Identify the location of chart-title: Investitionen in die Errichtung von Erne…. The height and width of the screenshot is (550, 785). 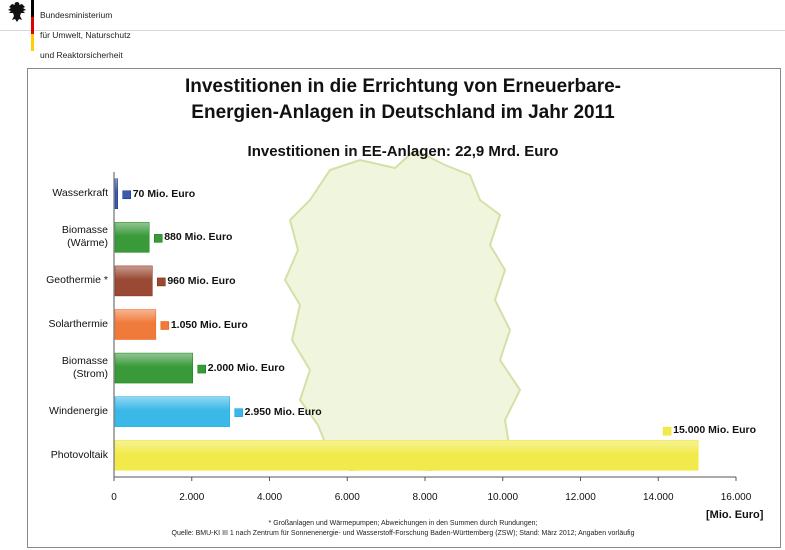
(403, 99).